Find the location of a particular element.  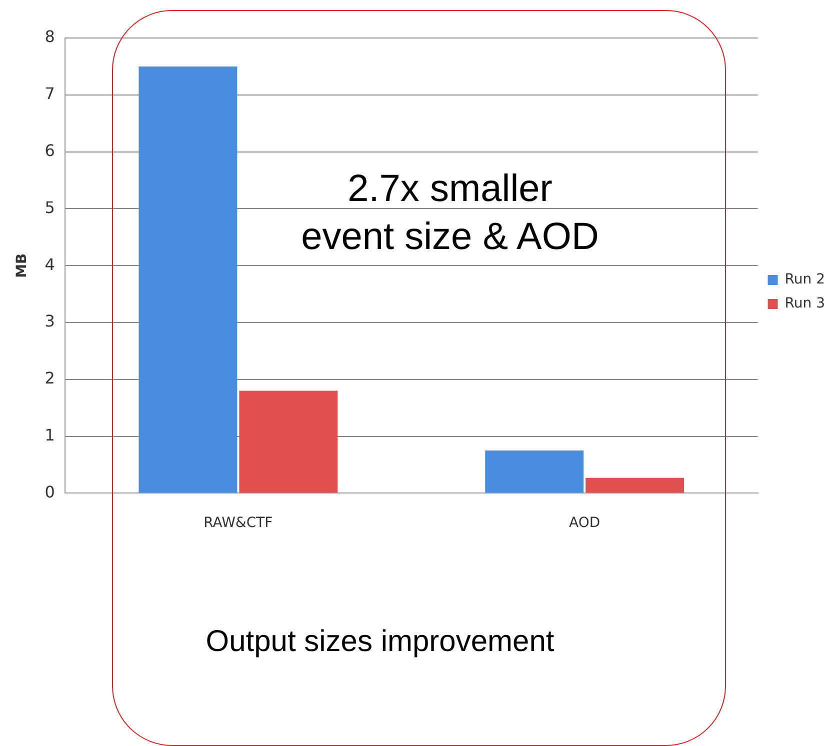

annotation: 2.7x smaller event size & AOD is located at coordinates (450, 213).